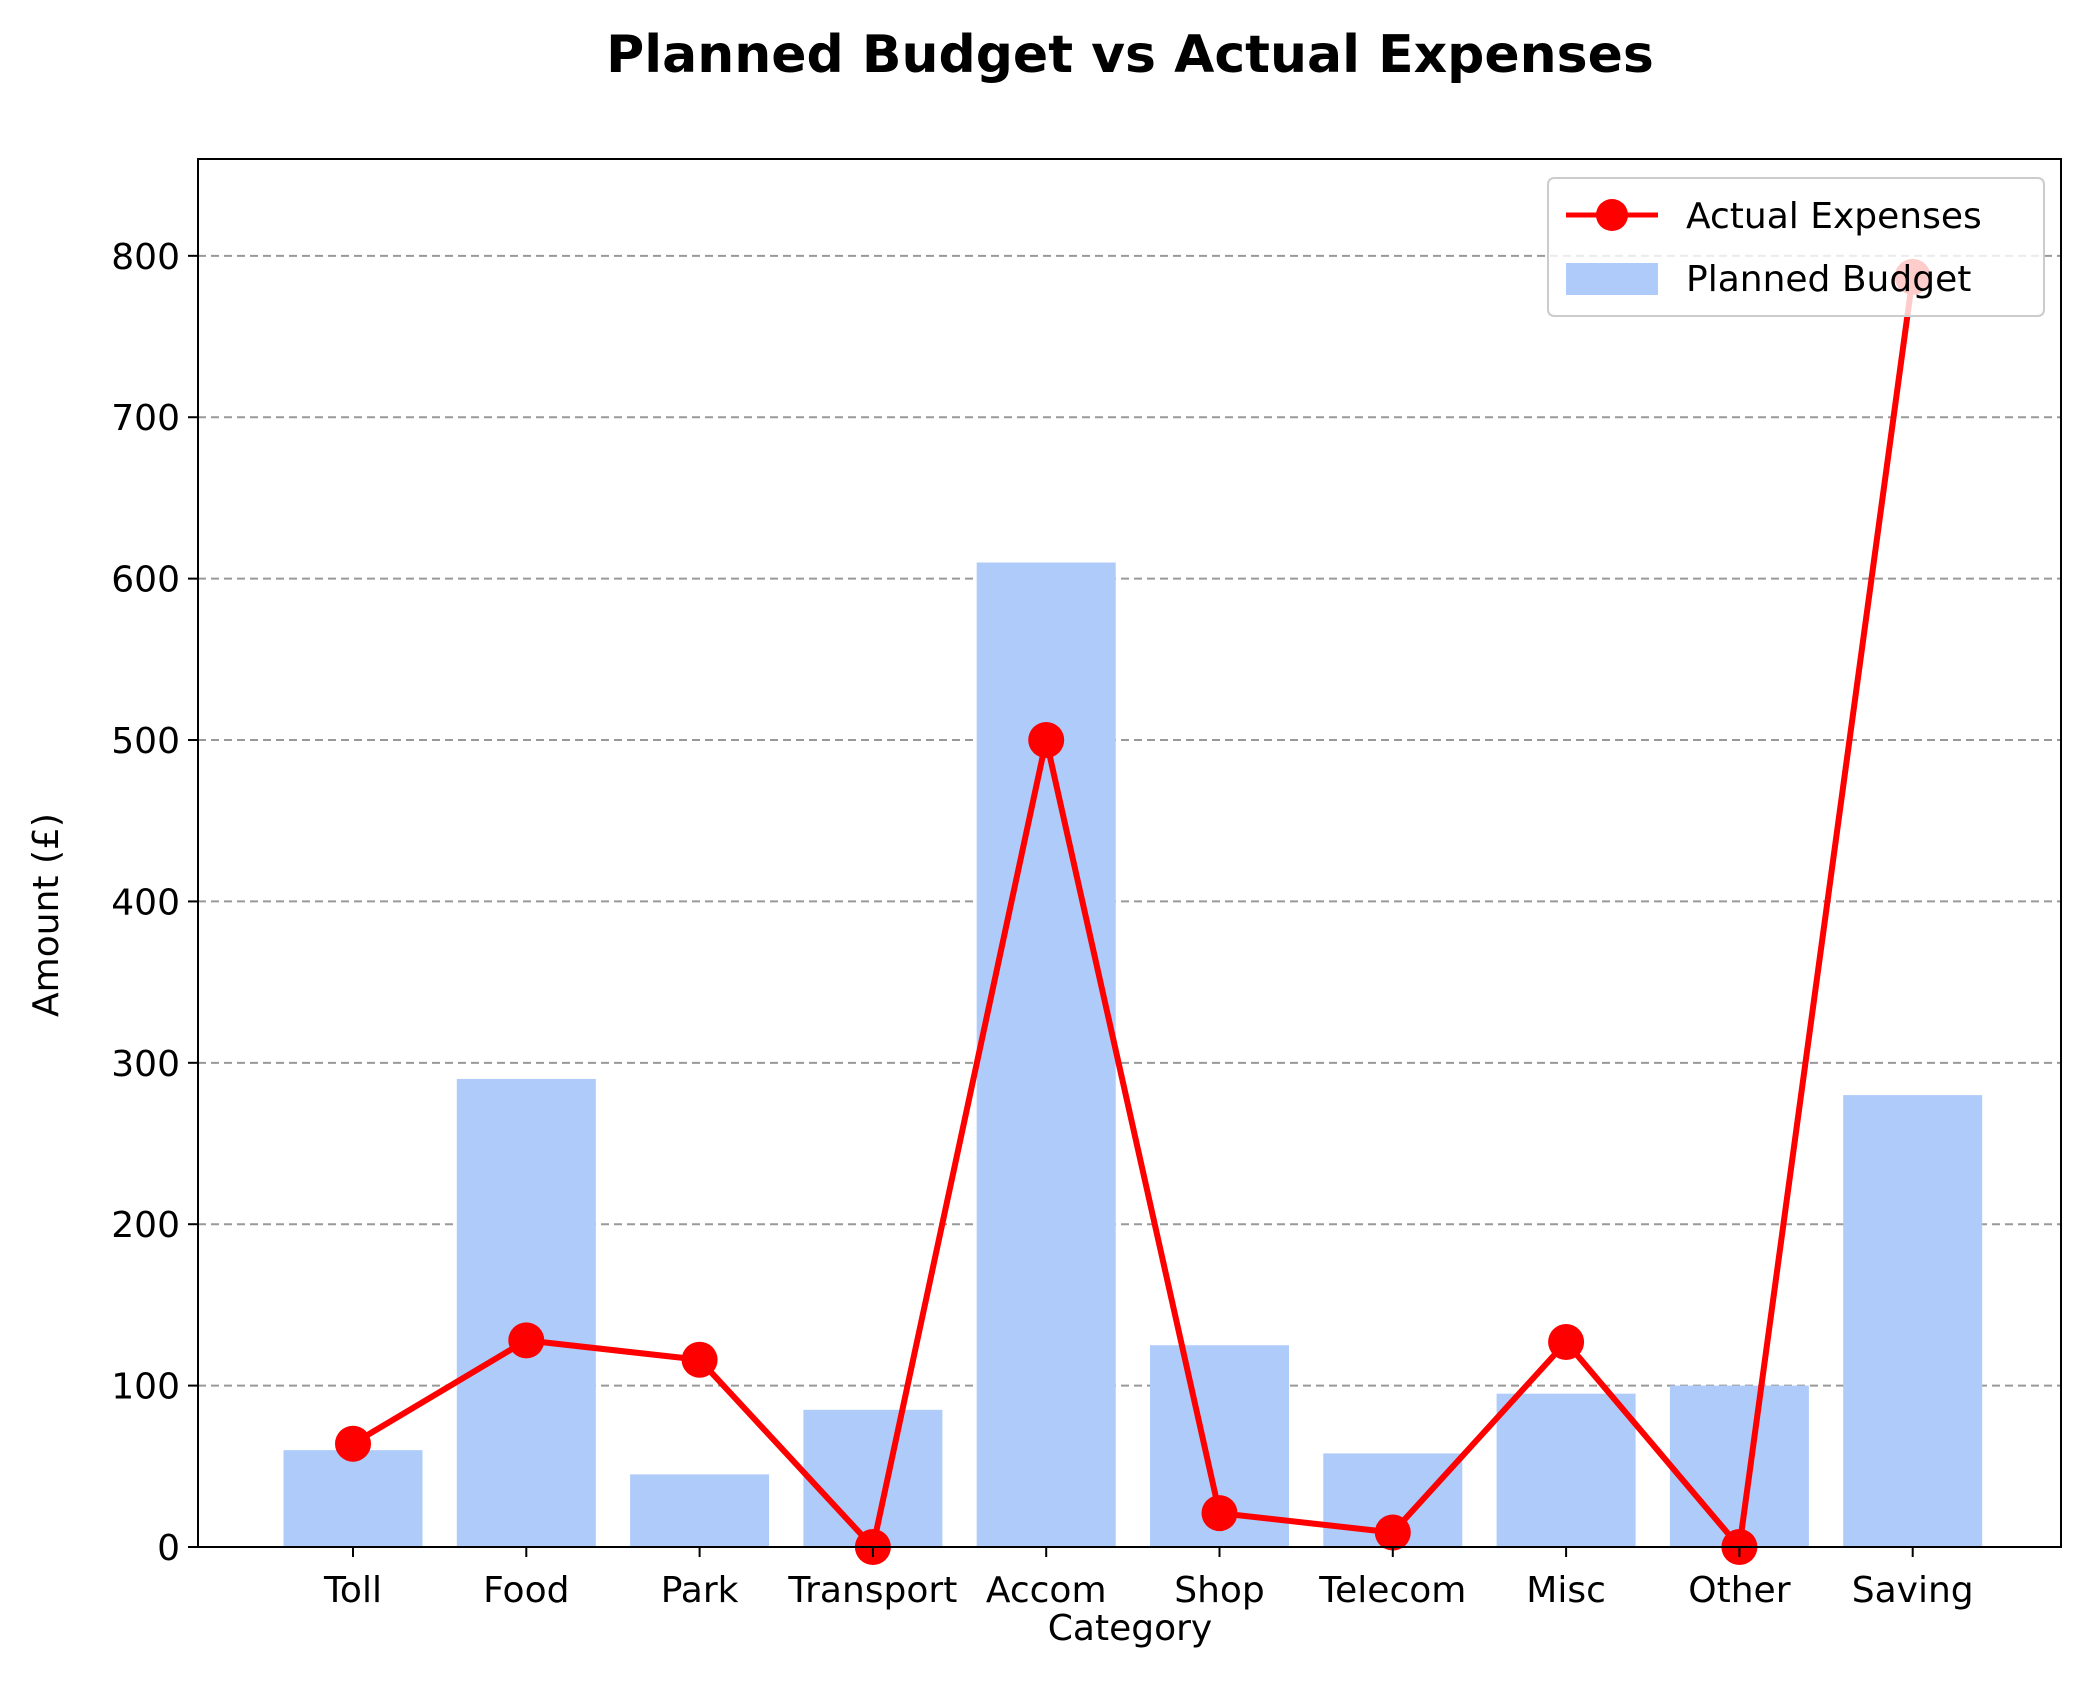  What do you see at coordinates (1392, 1590) in the screenshot?
I see `x-tick-label: Telecom` at bounding box center [1392, 1590].